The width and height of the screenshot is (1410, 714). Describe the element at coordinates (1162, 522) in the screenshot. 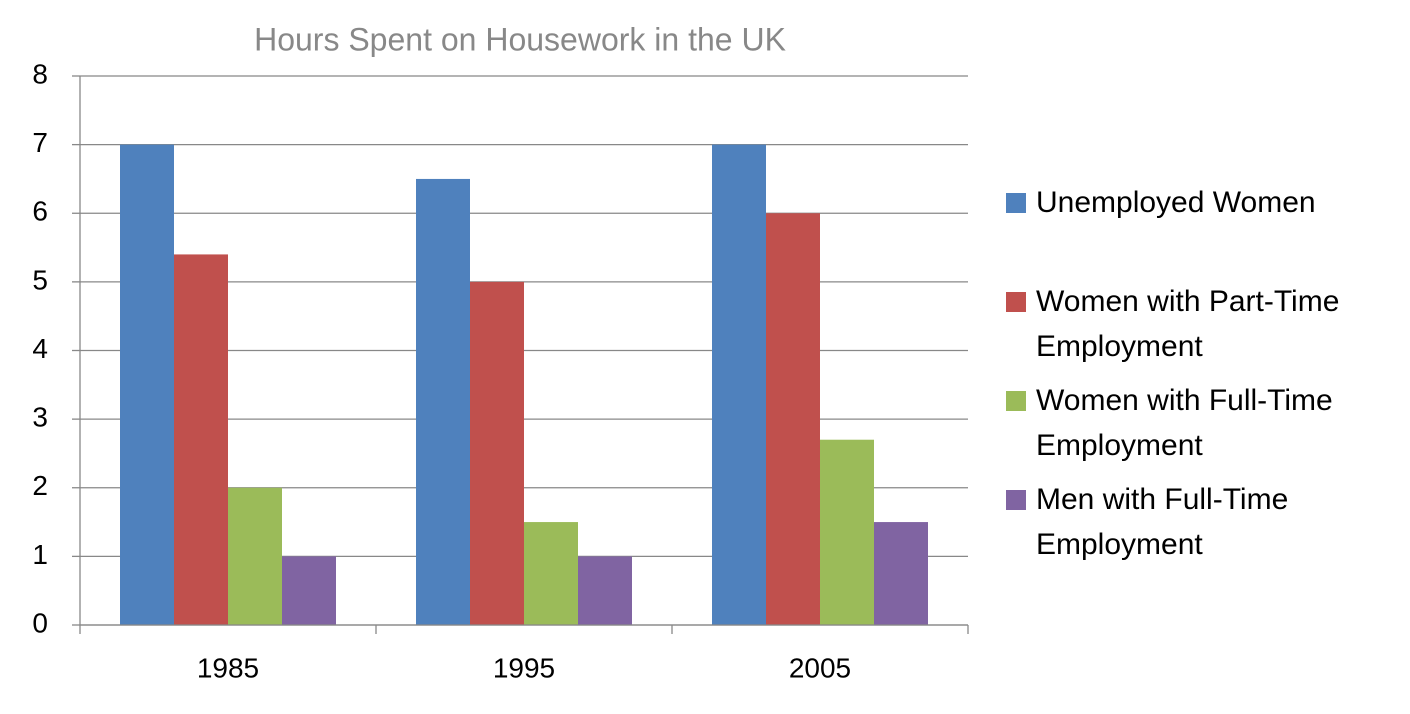

I see `legend-label: Men with Full-Time Employment` at that location.